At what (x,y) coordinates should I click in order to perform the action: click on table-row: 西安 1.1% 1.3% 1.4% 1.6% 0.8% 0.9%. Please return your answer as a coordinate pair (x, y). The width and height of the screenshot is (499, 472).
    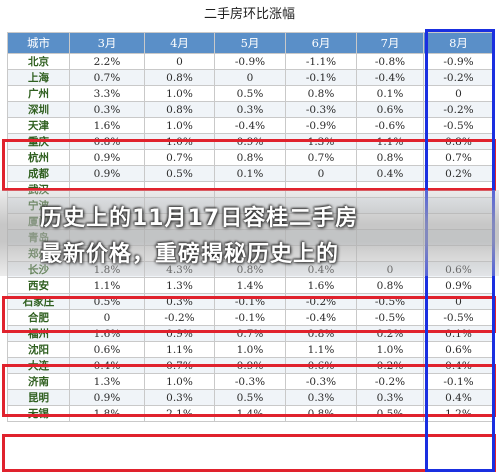
    Looking at the image, I should click on (250, 285).